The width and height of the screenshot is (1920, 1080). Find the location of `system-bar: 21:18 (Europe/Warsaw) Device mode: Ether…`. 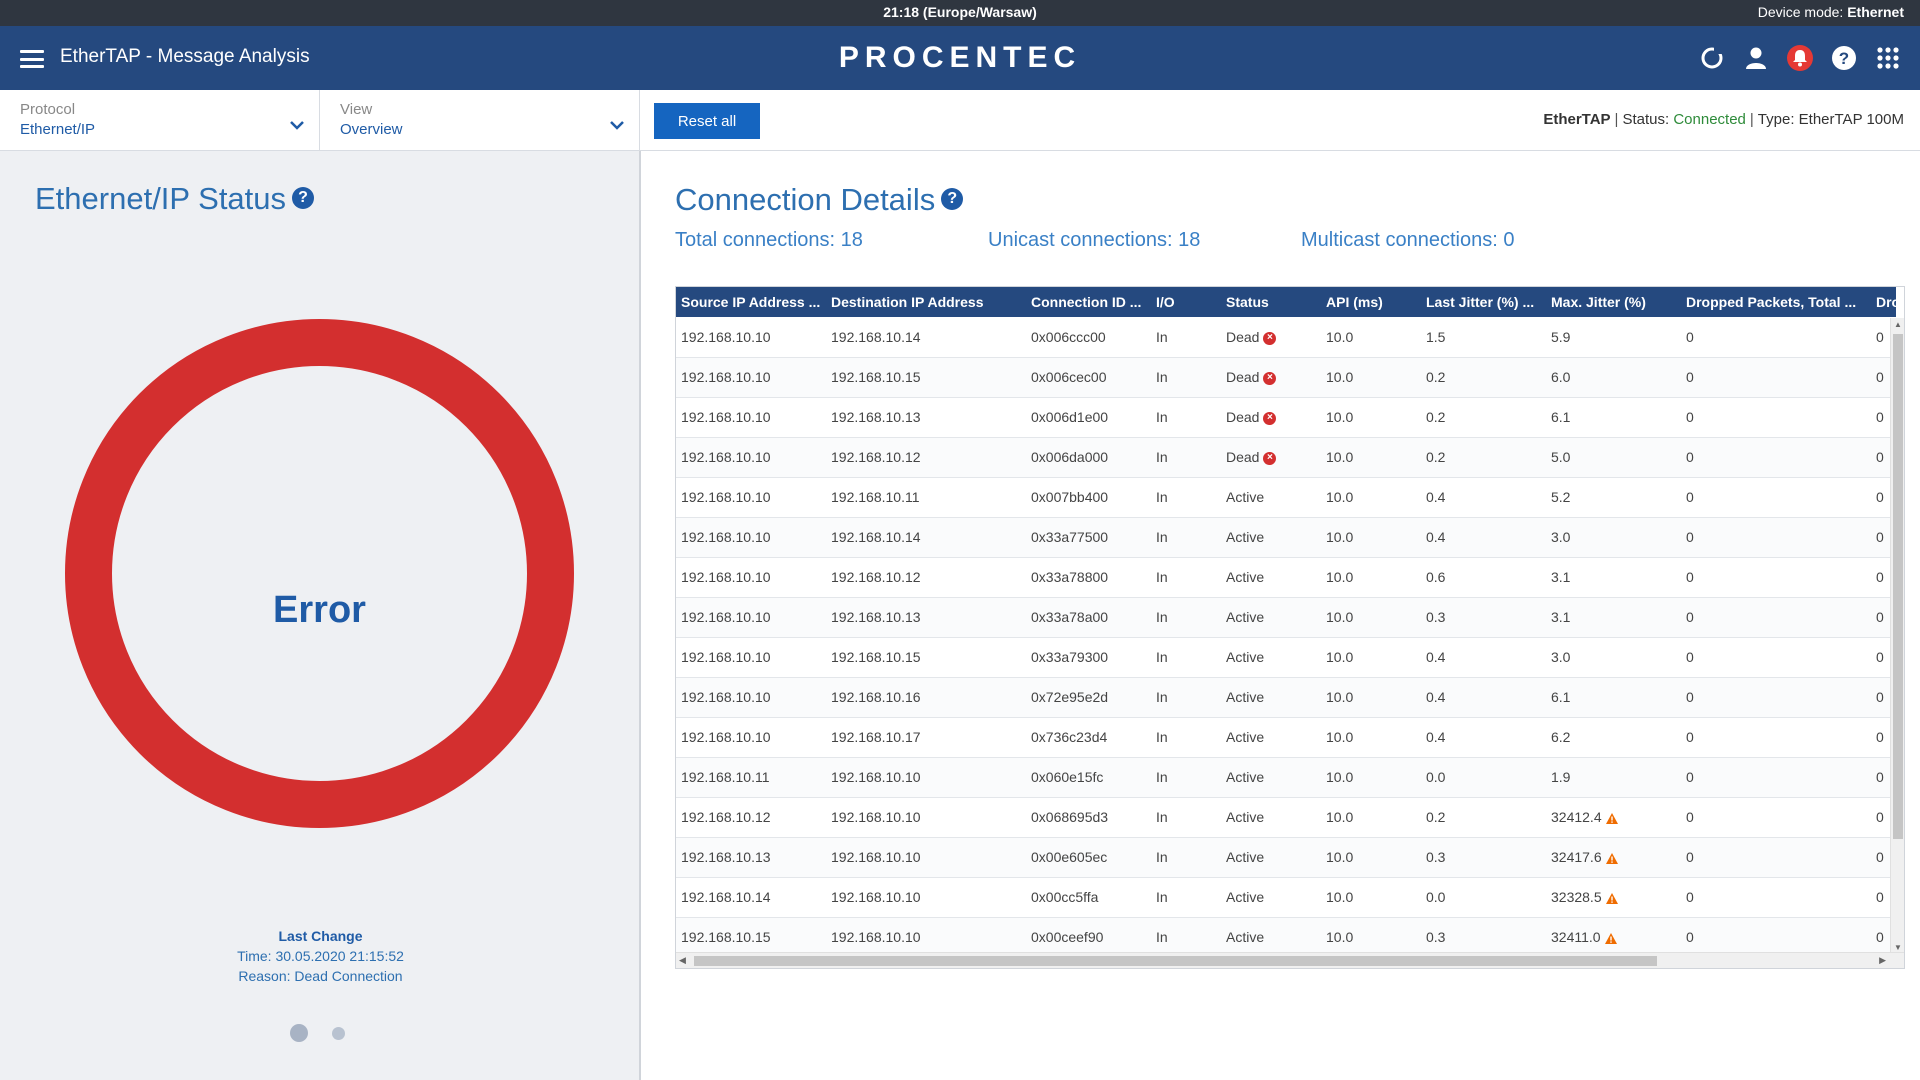

system-bar: 21:18 (Europe/Warsaw) Device mode: Ether… is located at coordinates (960, 13).